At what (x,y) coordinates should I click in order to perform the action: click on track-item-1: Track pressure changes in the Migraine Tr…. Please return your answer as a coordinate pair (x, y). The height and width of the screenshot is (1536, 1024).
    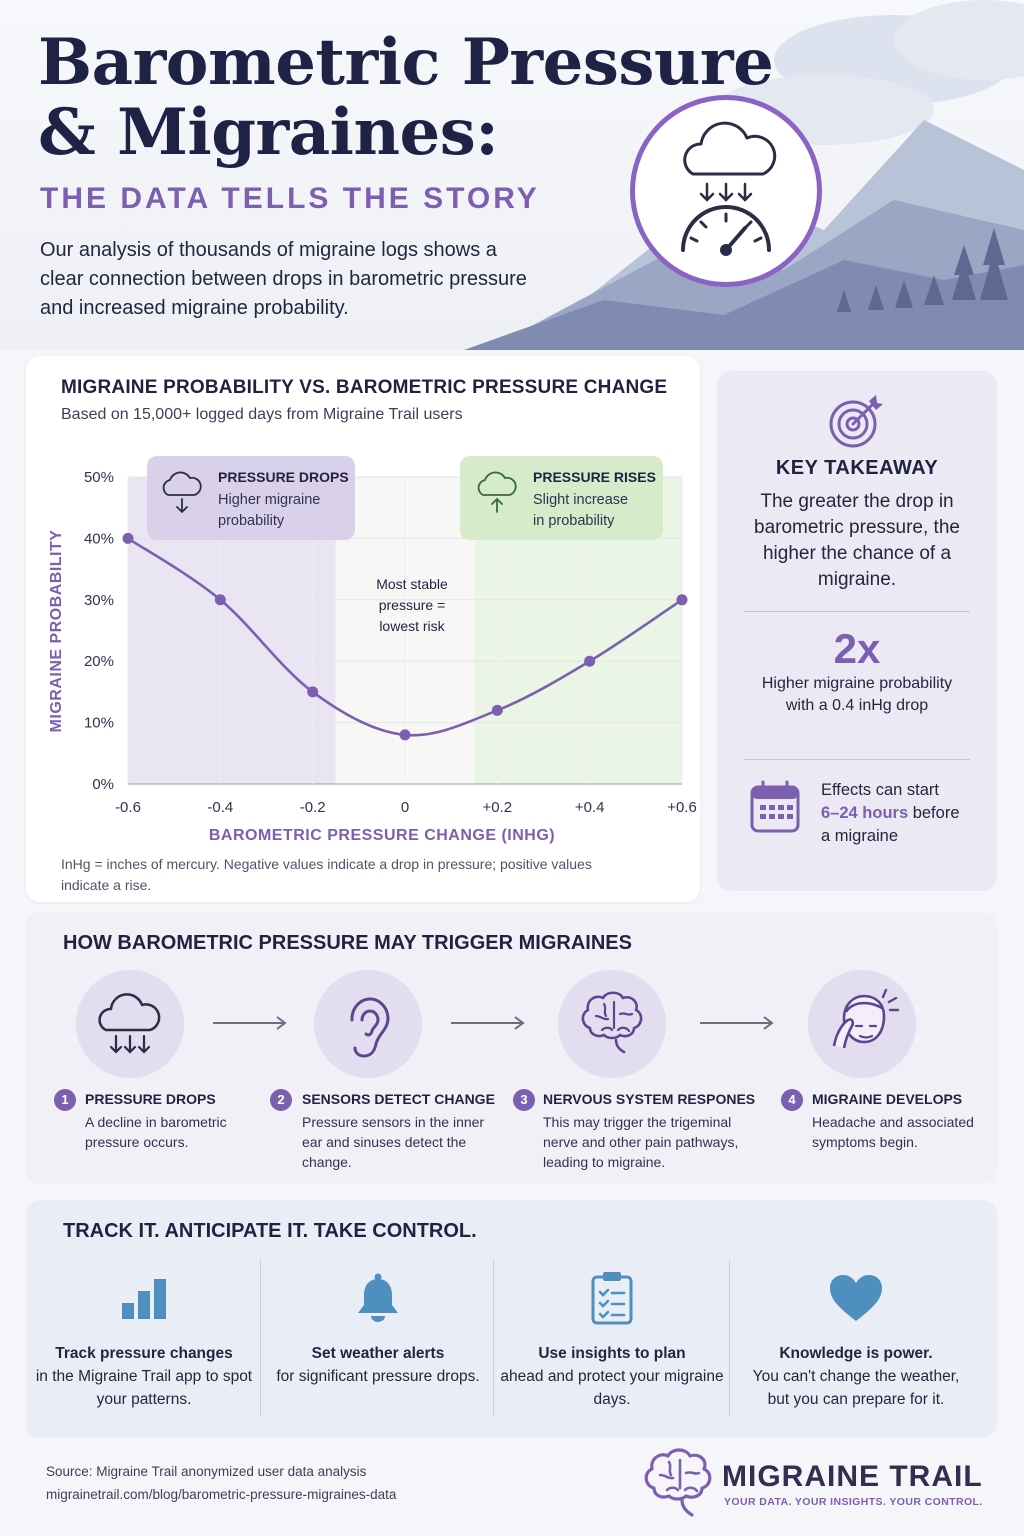
    Looking at the image, I should click on (144, 1336).